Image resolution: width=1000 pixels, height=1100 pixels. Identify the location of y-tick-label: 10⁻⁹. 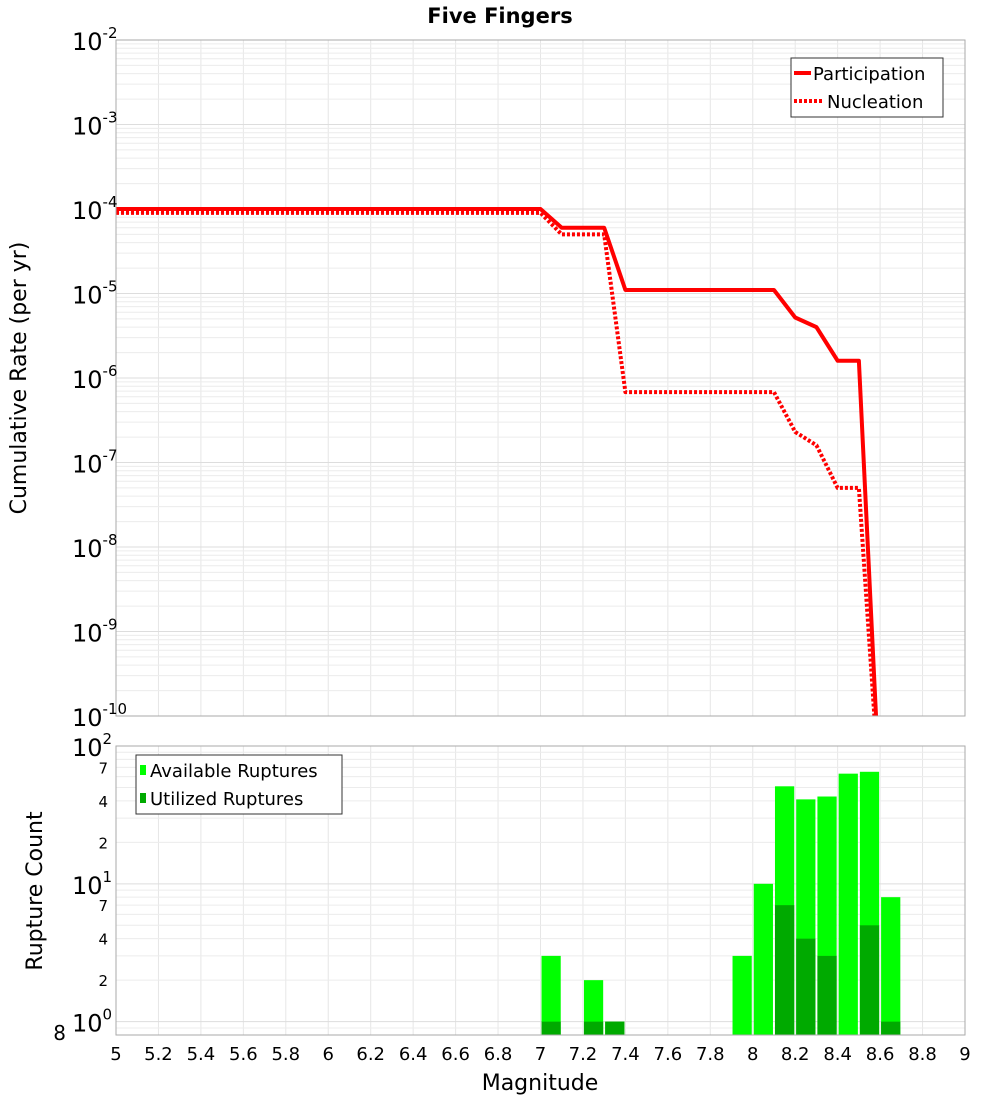
(95, 632).